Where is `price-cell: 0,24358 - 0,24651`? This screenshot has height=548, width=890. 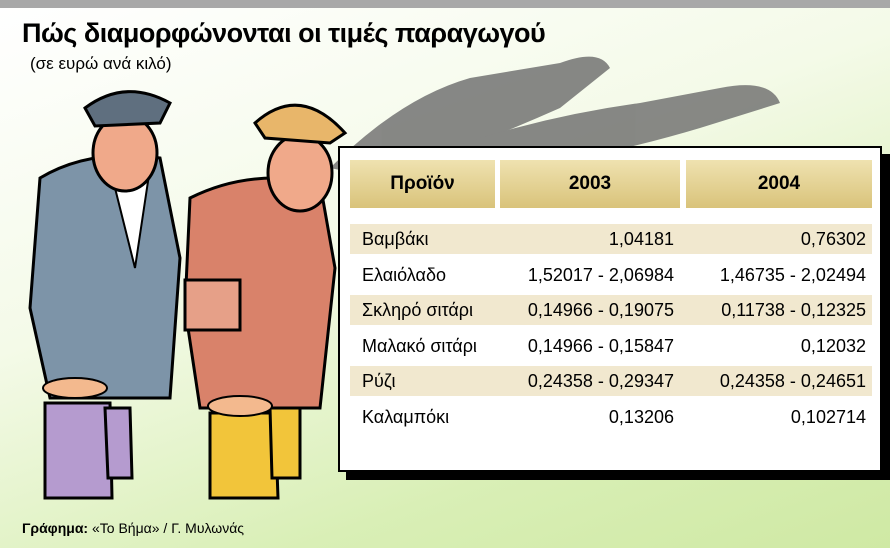
price-cell: 0,24358 - 0,24651 is located at coordinates (792, 381).